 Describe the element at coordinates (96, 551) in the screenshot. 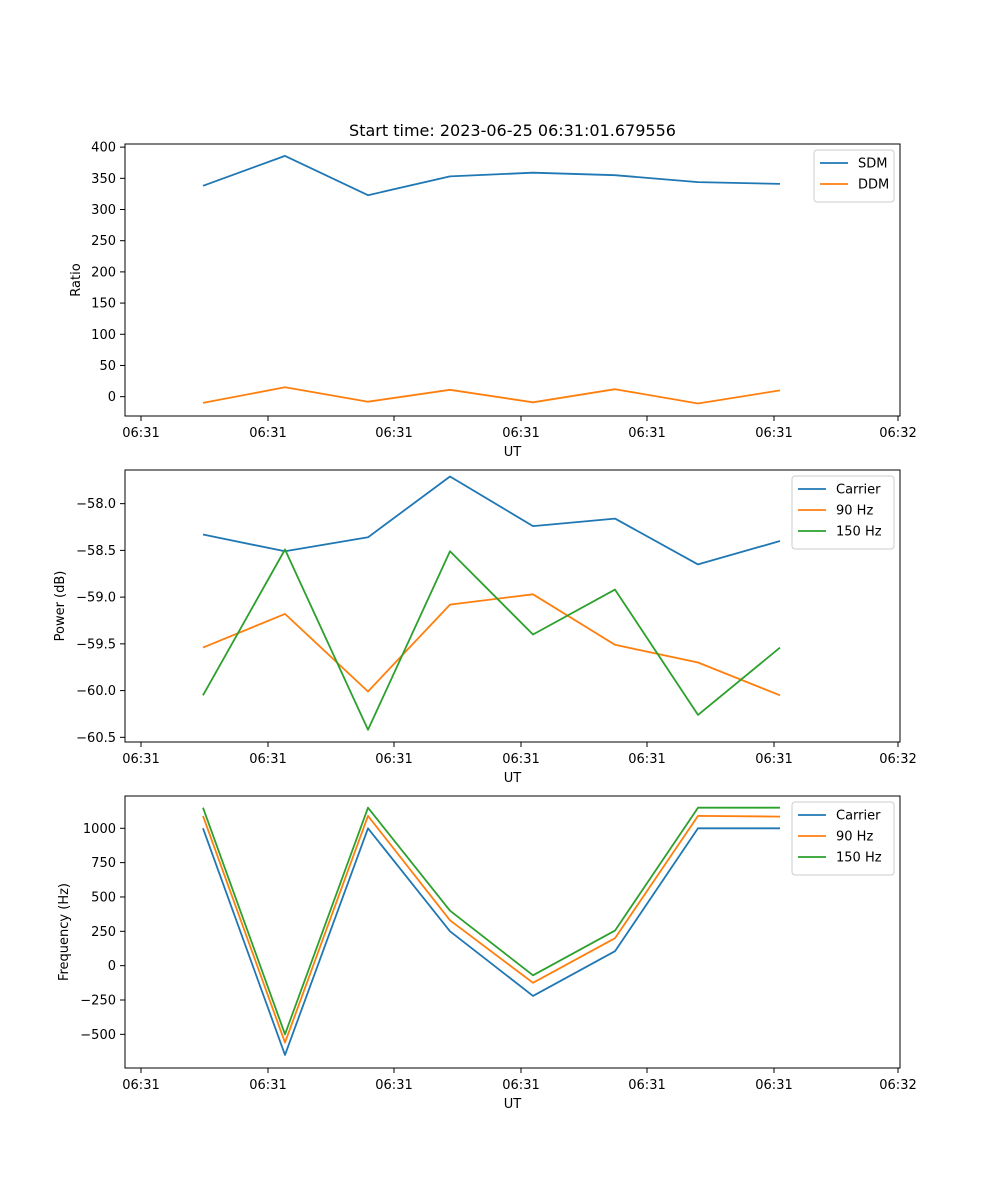

I see `y-tick-label: −58.5` at that location.